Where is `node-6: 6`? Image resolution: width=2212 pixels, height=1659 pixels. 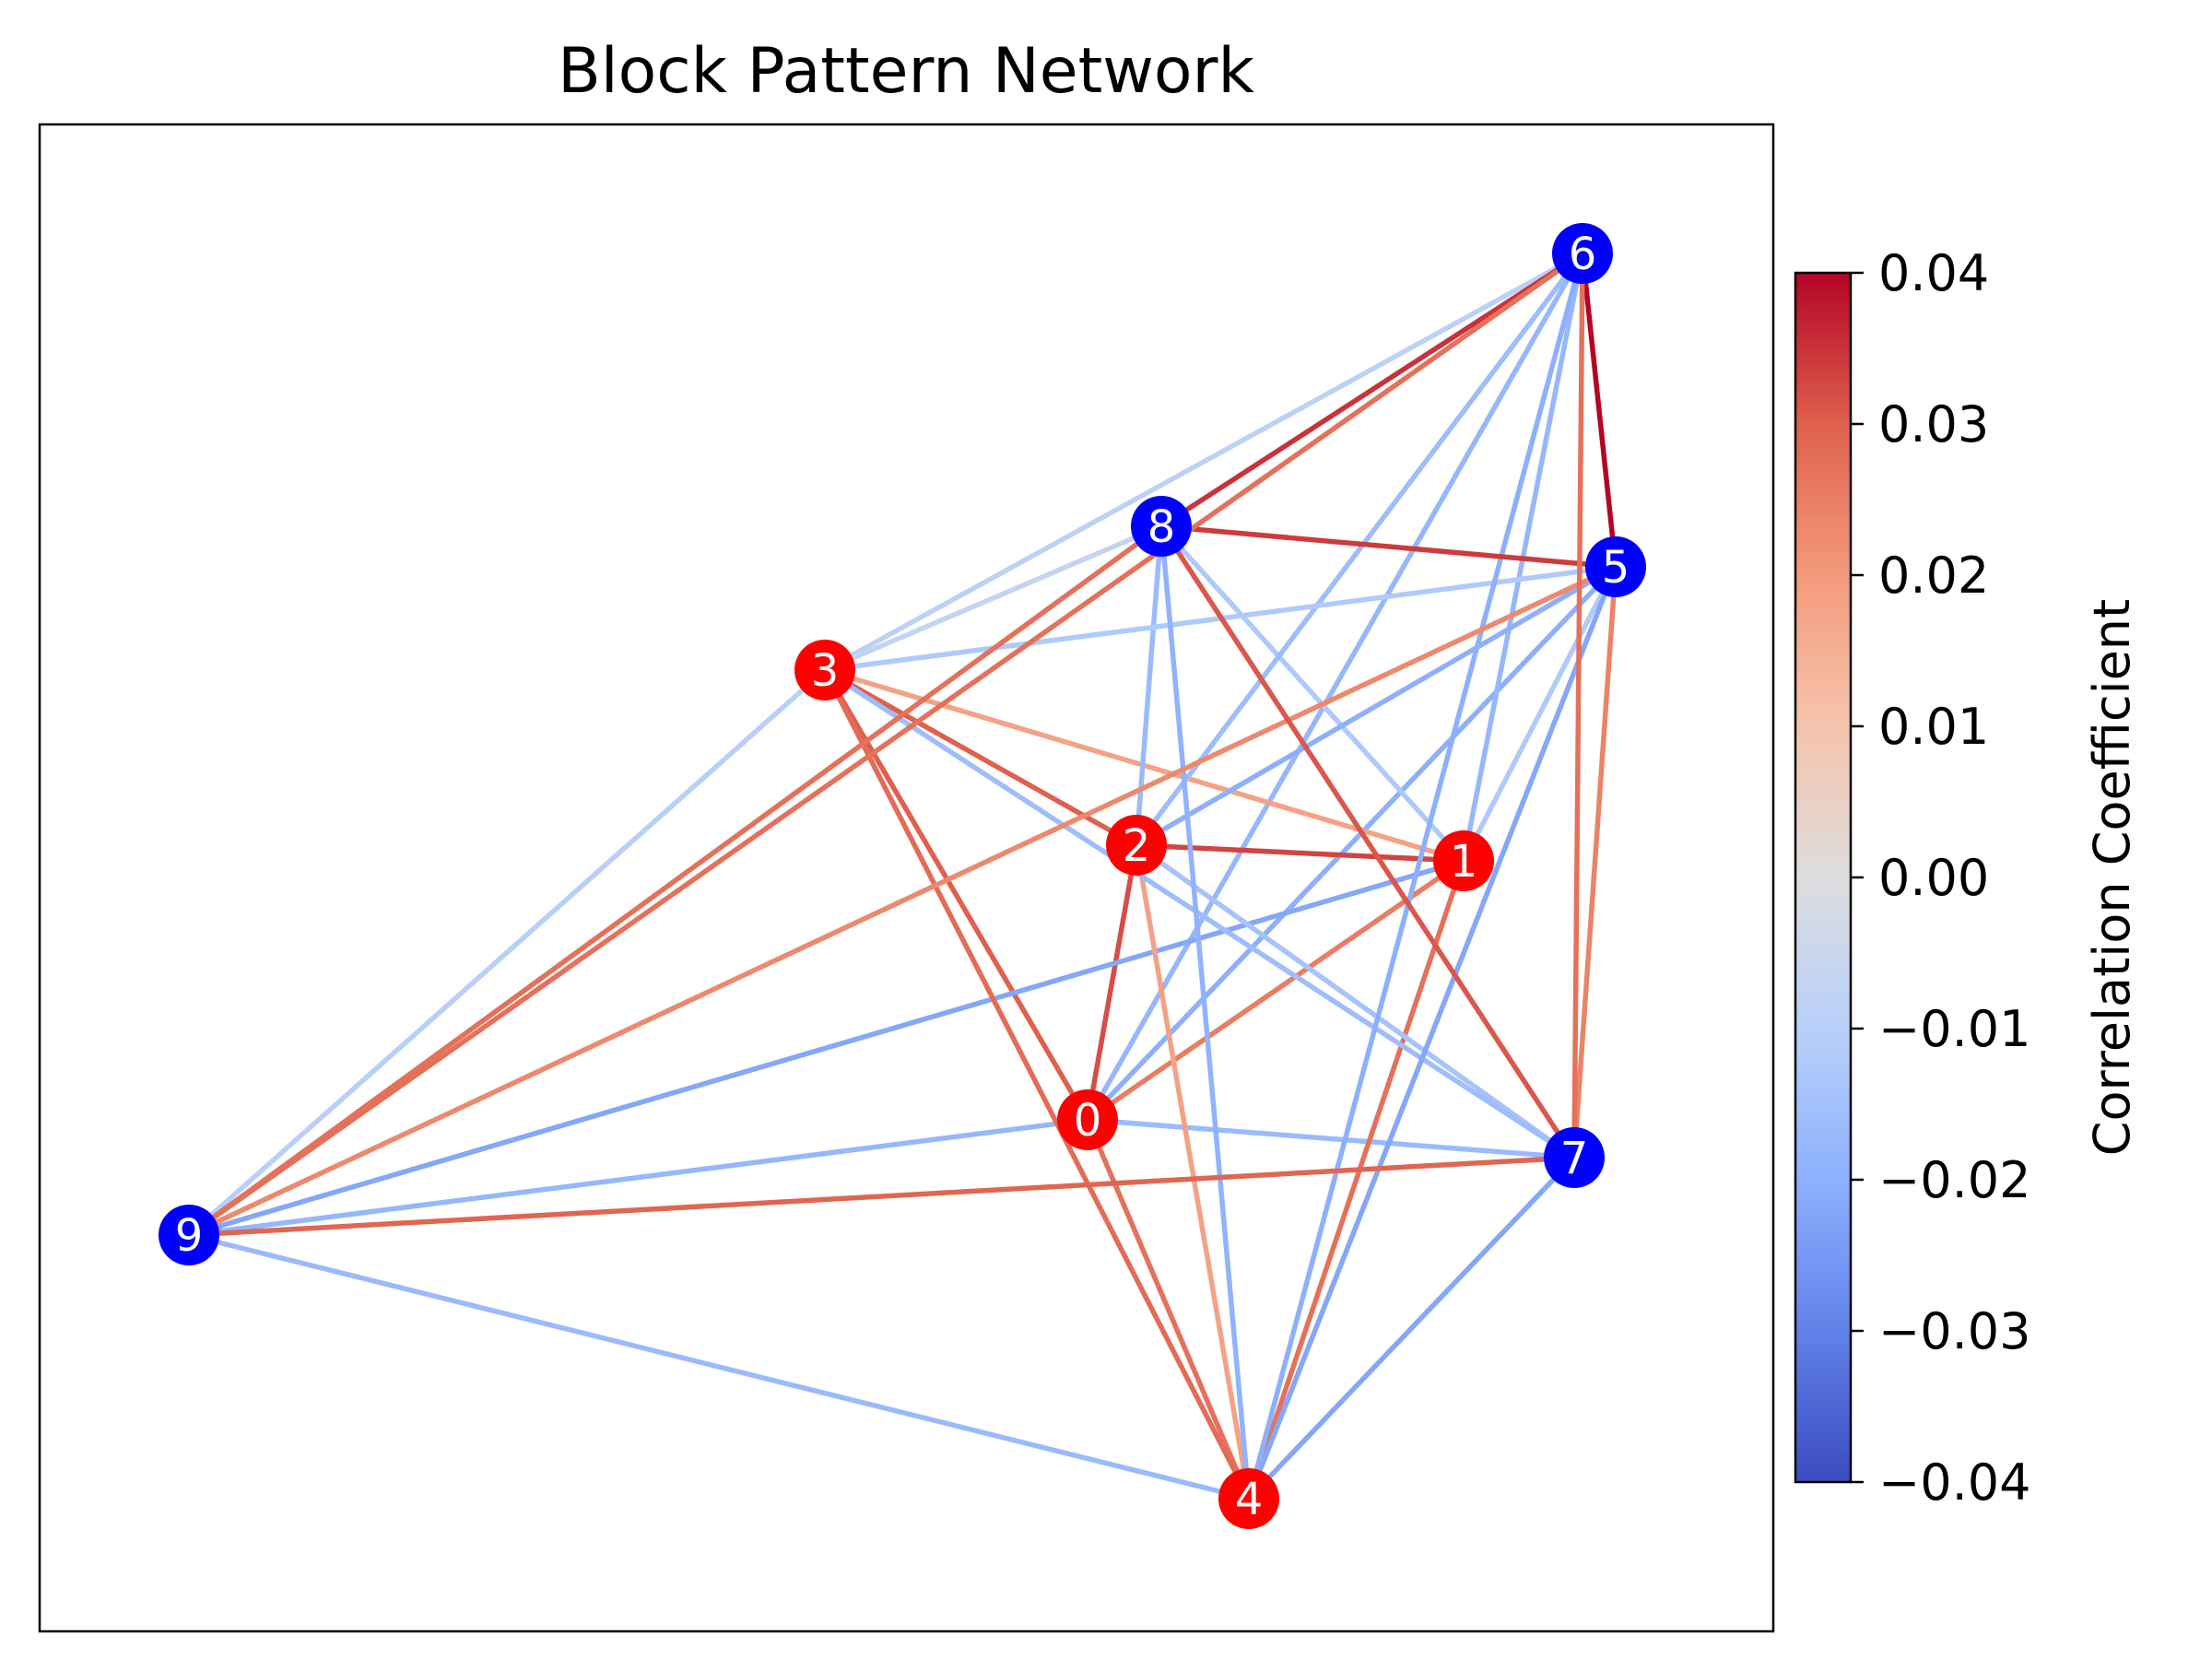
node-6: 6 is located at coordinates (1582, 253).